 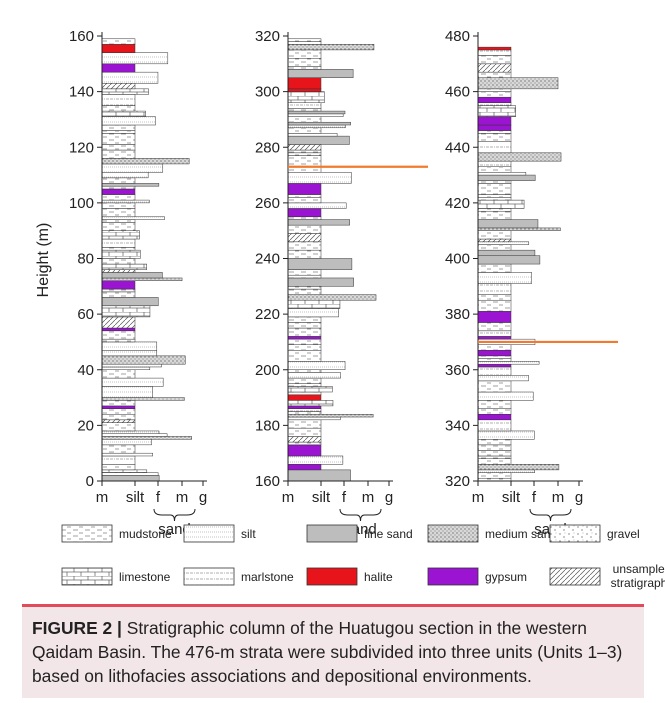 What do you see at coordinates (145, 577) in the screenshot?
I see `legend-label: limestone` at bounding box center [145, 577].